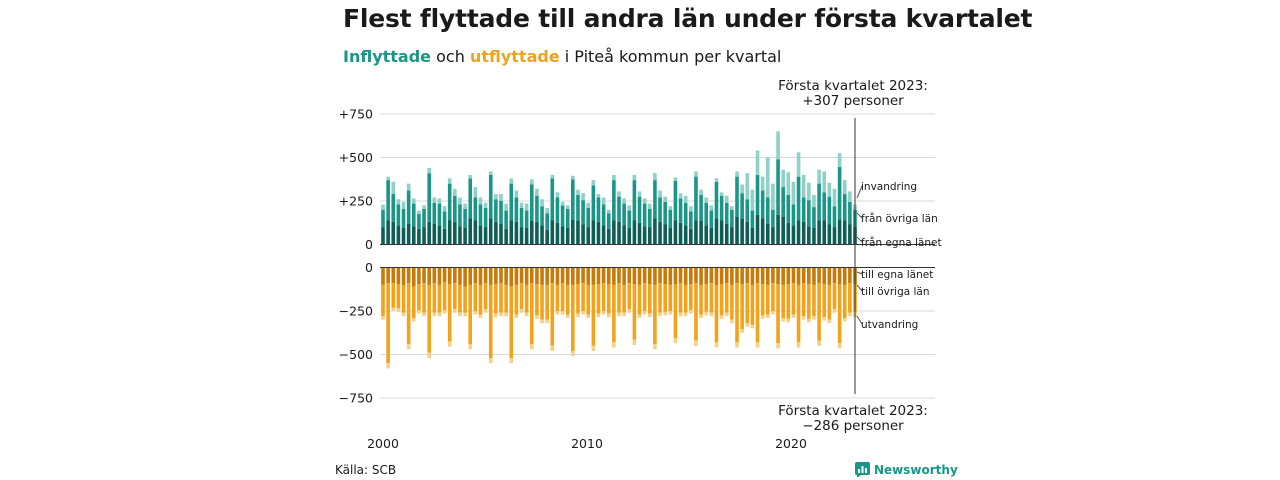  What do you see at coordinates (356, 201) in the screenshot?
I see `y-tick-label: +250` at bounding box center [356, 201].